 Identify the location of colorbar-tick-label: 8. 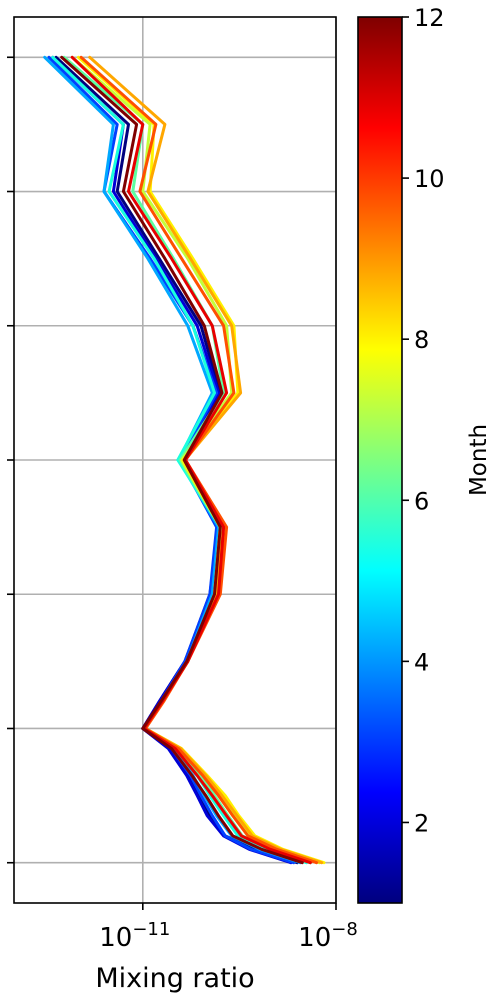
(421, 340).